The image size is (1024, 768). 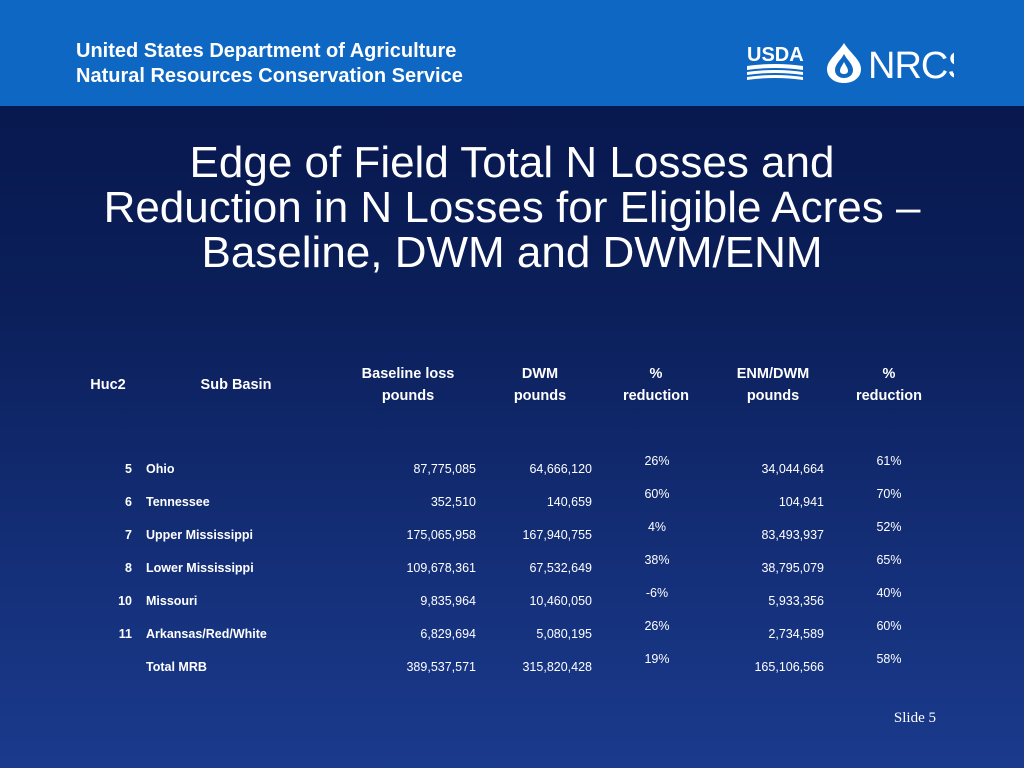 What do you see at coordinates (560, 469) in the screenshot?
I see `cell-dwm: 64,666,120` at bounding box center [560, 469].